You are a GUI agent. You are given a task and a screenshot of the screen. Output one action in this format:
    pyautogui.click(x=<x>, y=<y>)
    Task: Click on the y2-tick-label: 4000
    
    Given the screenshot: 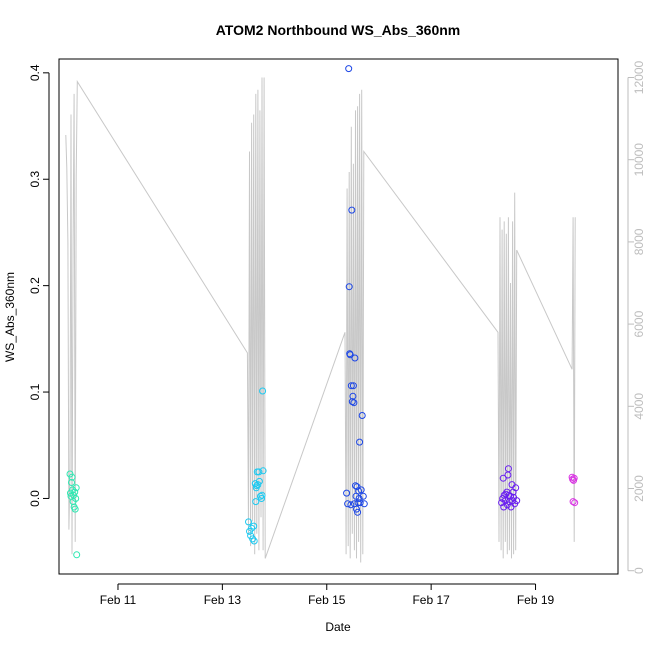 What is the action you would take?
    pyautogui.click(x=639, y=406)
    